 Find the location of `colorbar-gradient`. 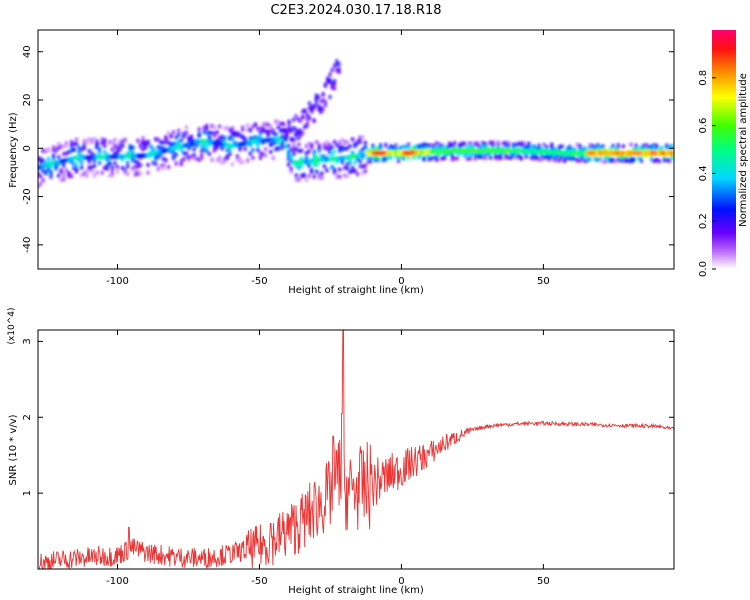

colorbar-gradient is located at coordinates (724, 149).